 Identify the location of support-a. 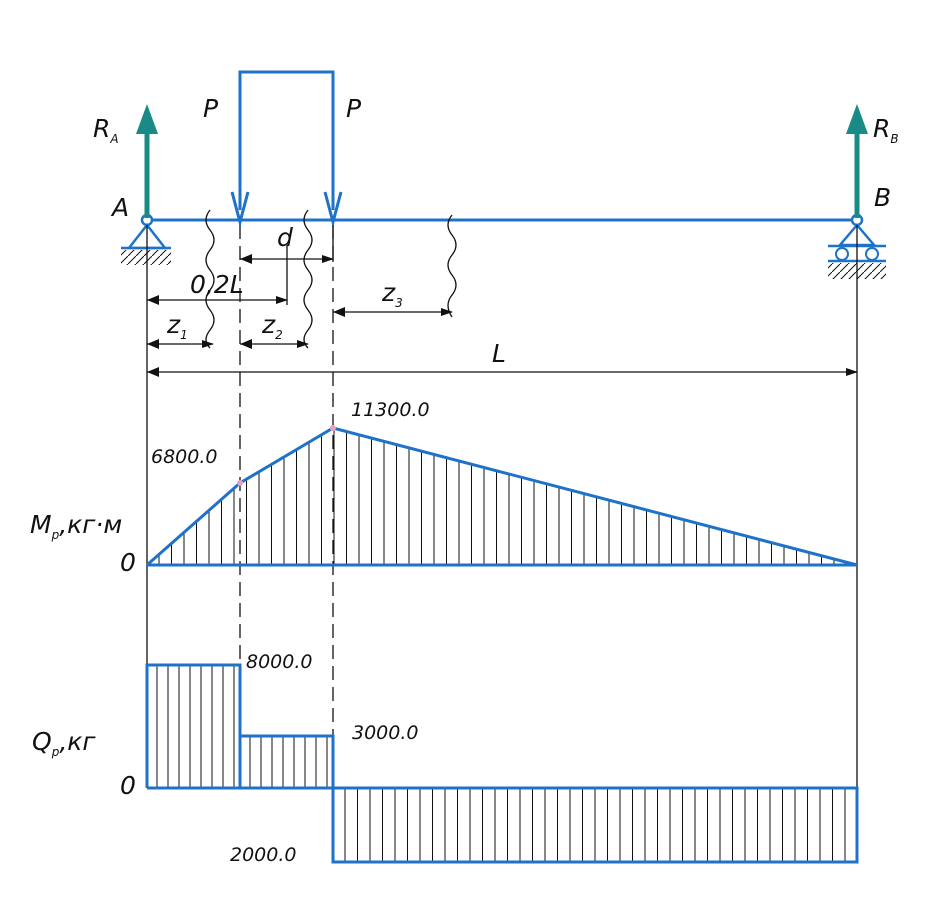
(146, 239).